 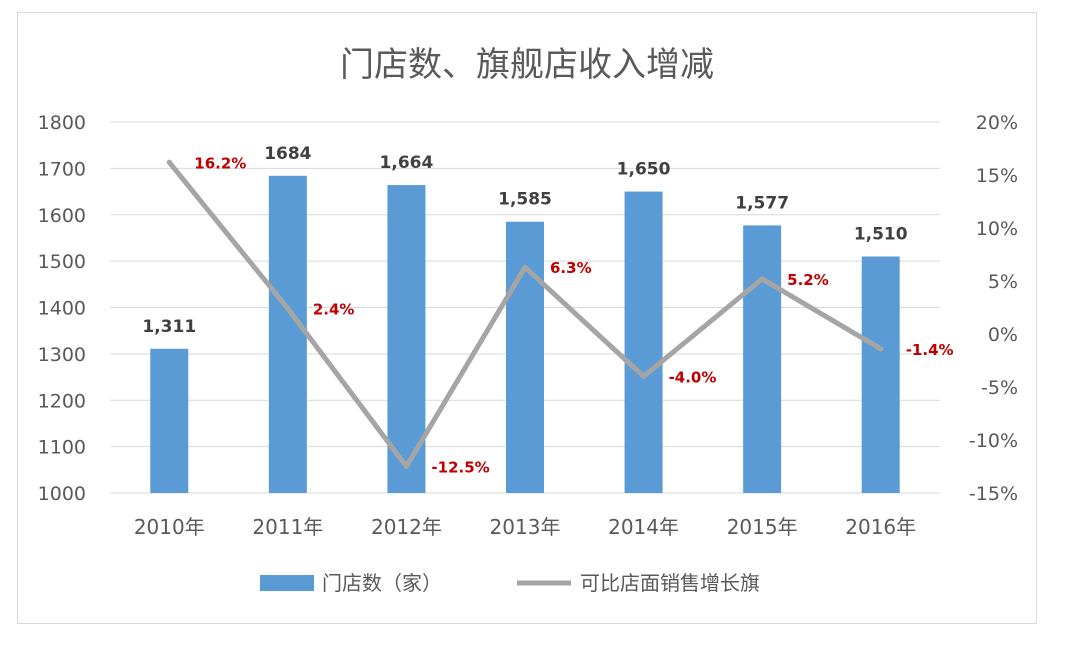 I want to click on line-data-label: 2.4%, so click(x=334, y=310).